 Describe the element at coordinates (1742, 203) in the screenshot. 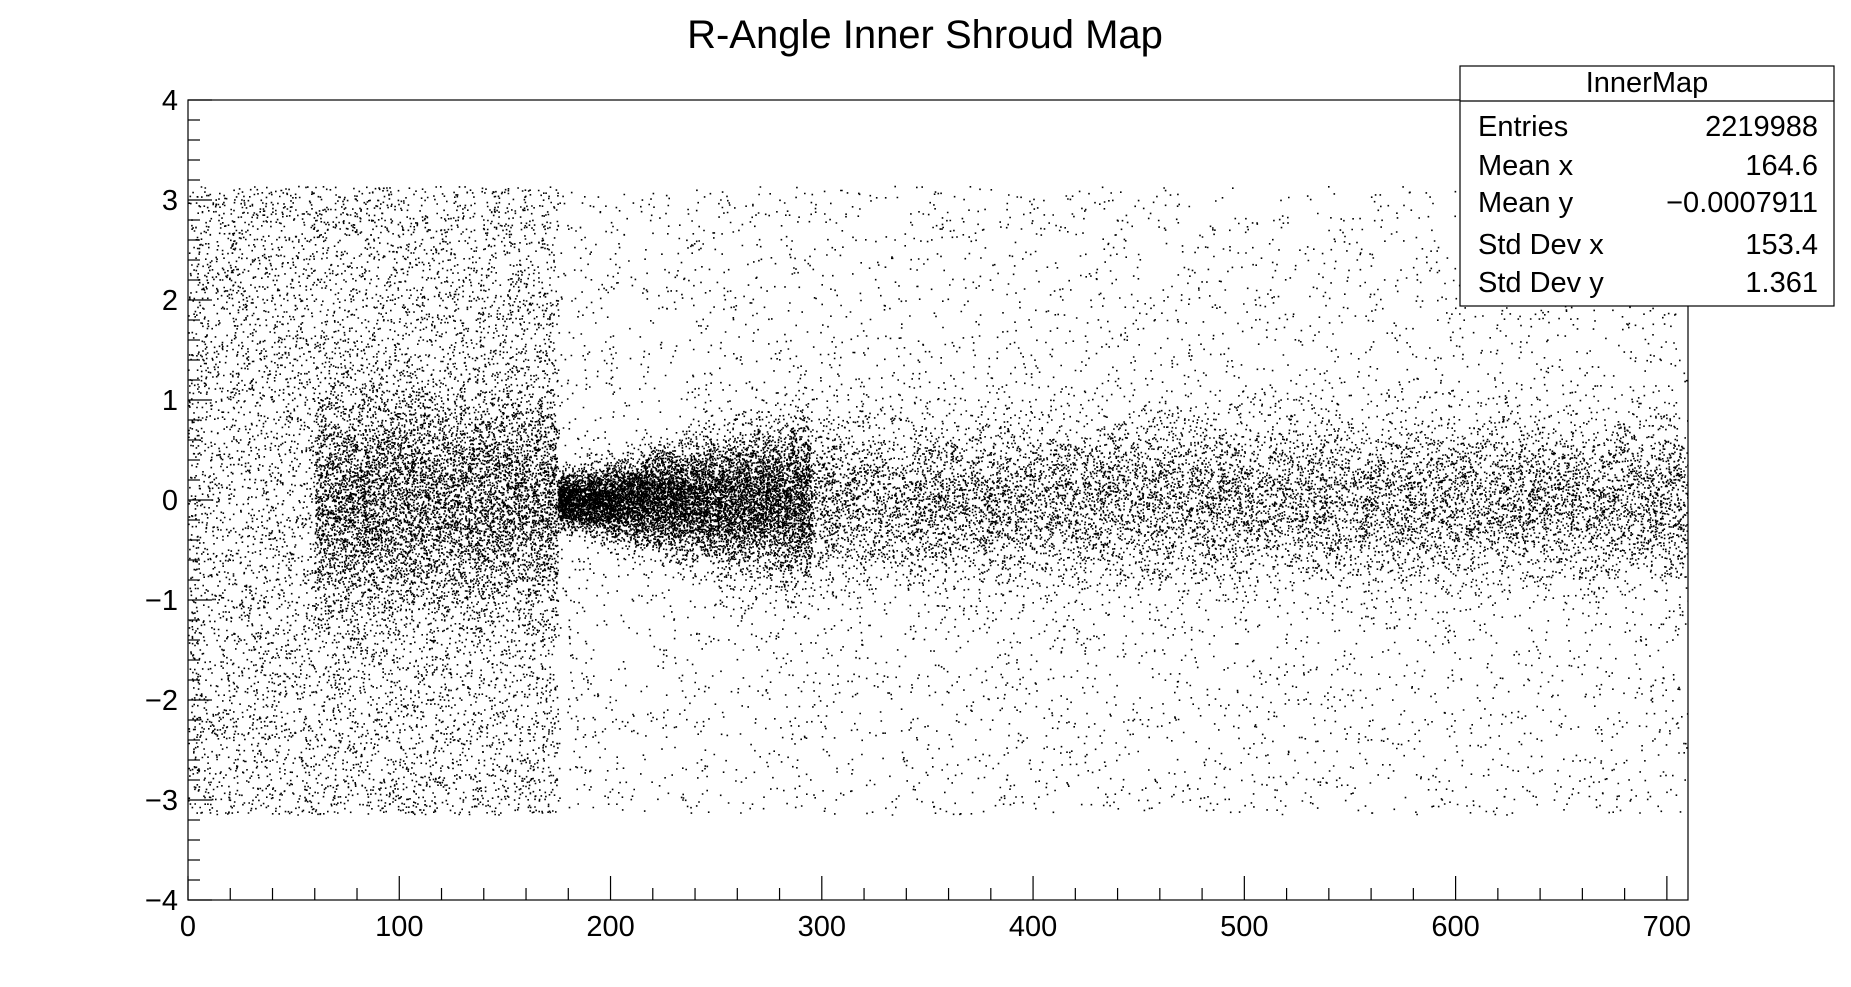

I see `stats-value-mean-y: −0.0007911` at that location.